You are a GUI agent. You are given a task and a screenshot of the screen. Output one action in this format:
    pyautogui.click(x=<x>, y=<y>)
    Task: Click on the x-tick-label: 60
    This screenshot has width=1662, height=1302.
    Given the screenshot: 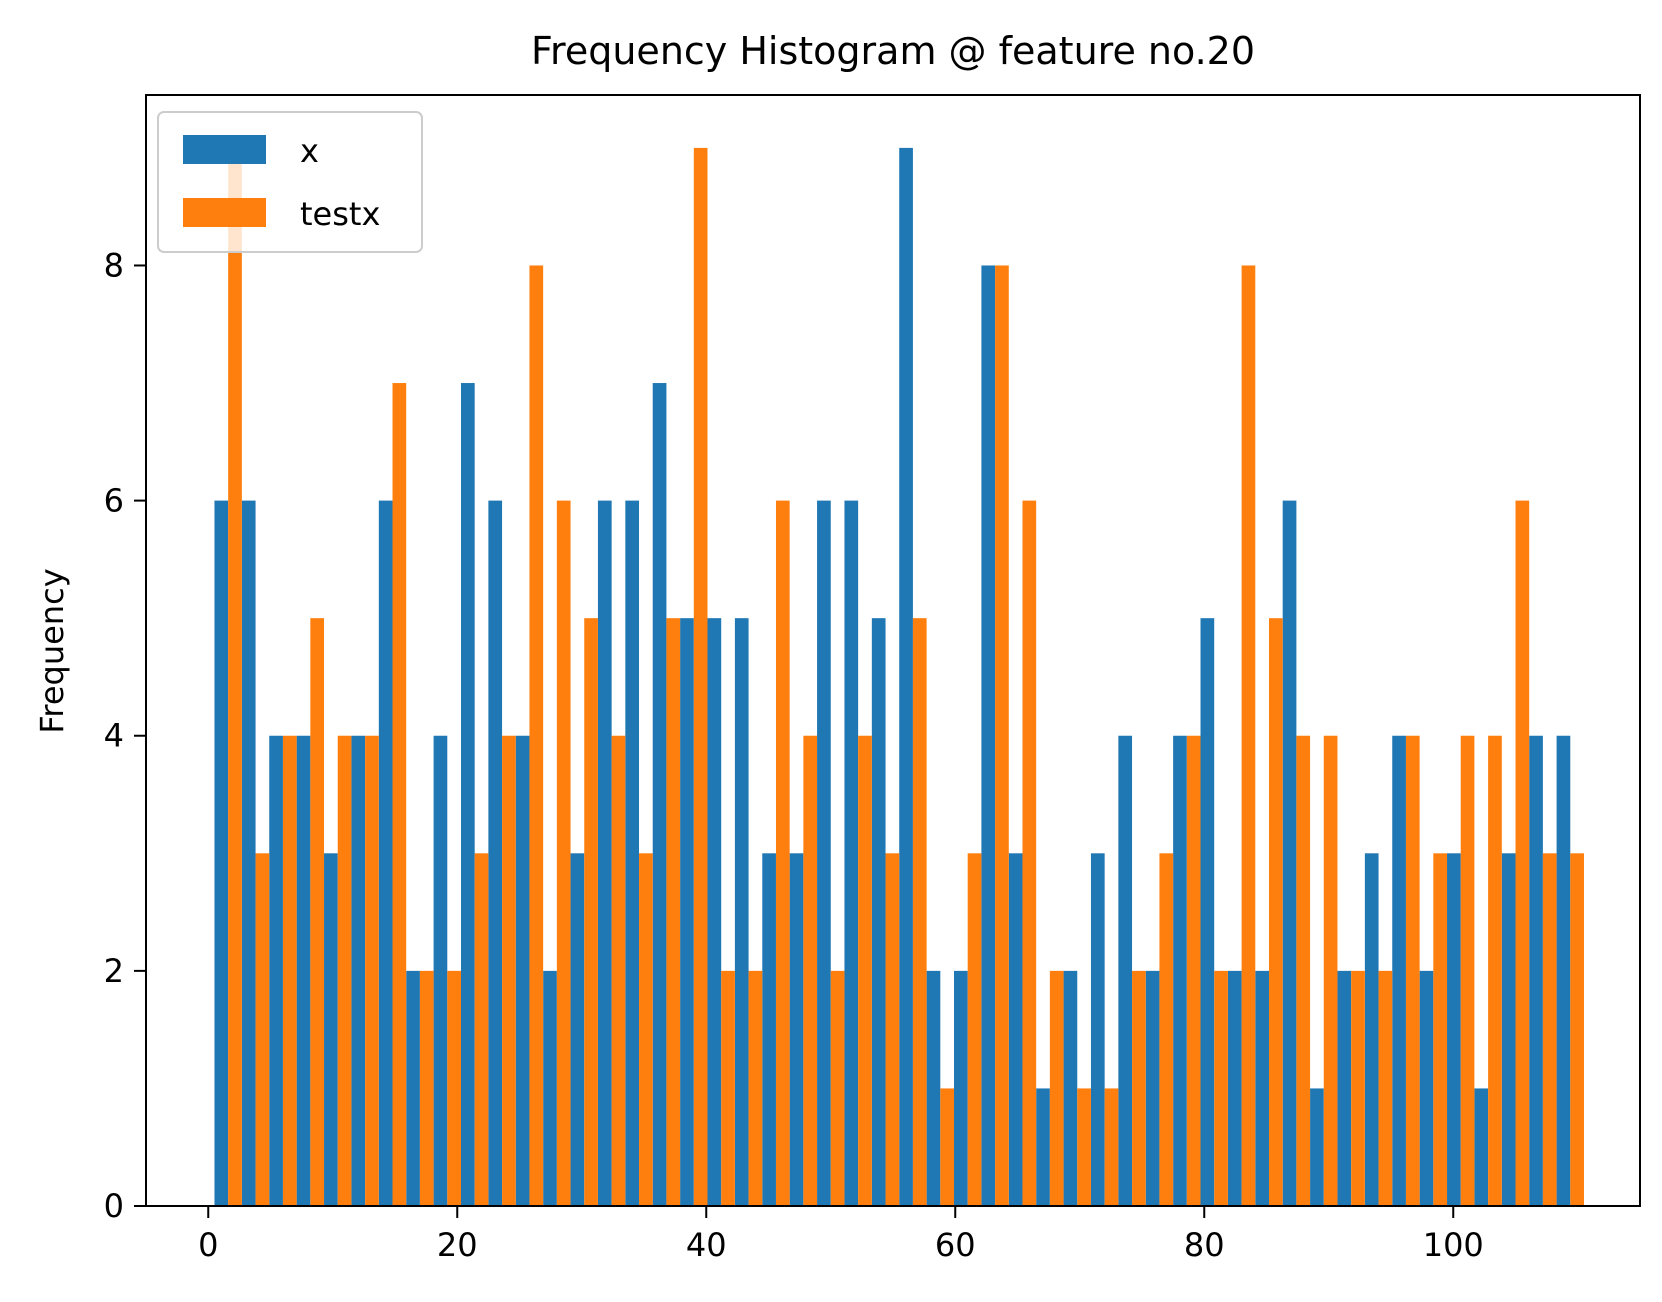 What is the action you would take?
    pyautogui.click(x=955, y=1245)
    